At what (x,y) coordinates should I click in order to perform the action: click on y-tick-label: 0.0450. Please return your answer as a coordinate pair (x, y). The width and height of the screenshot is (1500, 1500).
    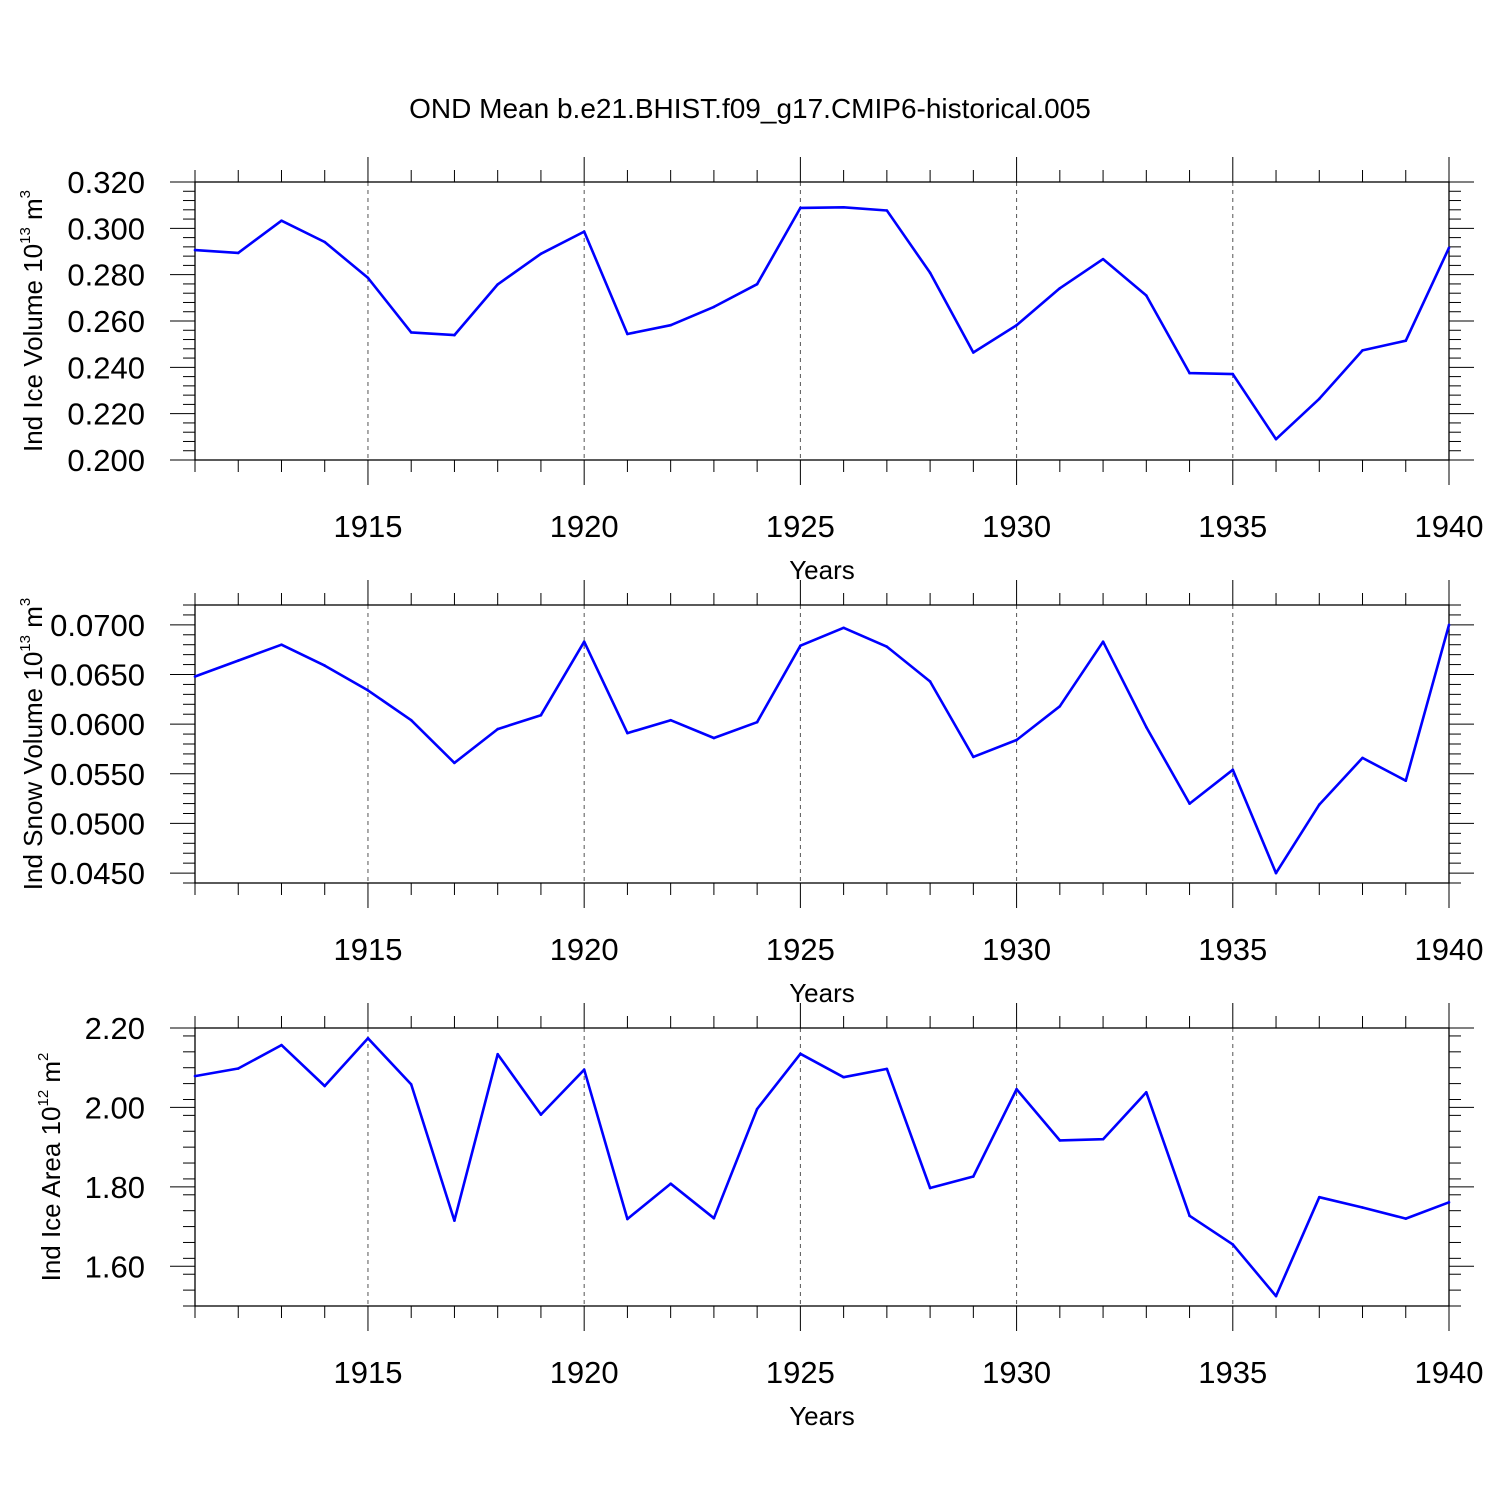
    Looking at the image, I should click on (97, 873).